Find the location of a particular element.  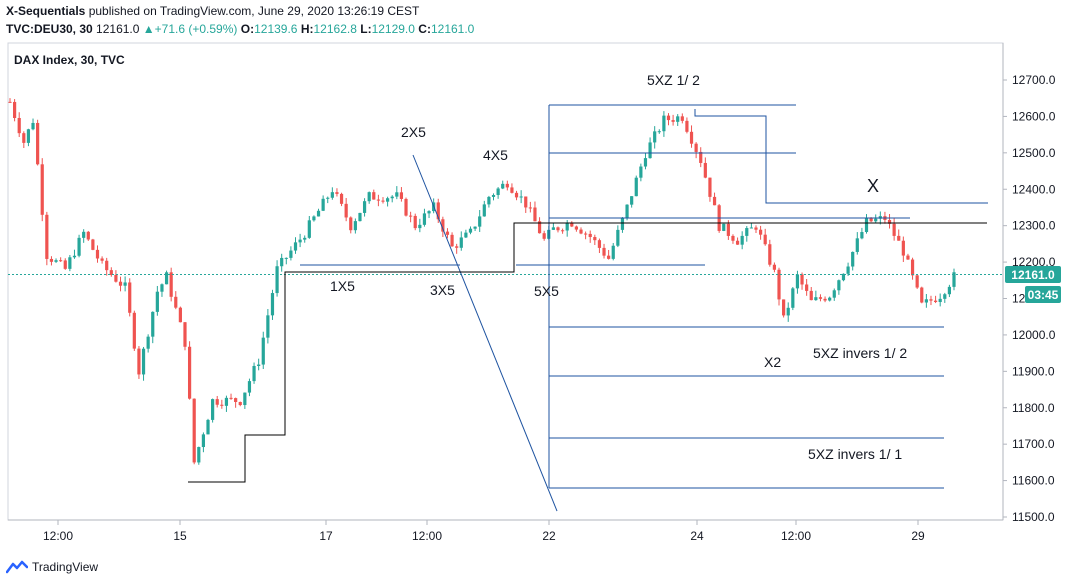

x-axis: 12:00 15 17 12:00 22 24 12:00 29 is located at coordinates (484, 531).